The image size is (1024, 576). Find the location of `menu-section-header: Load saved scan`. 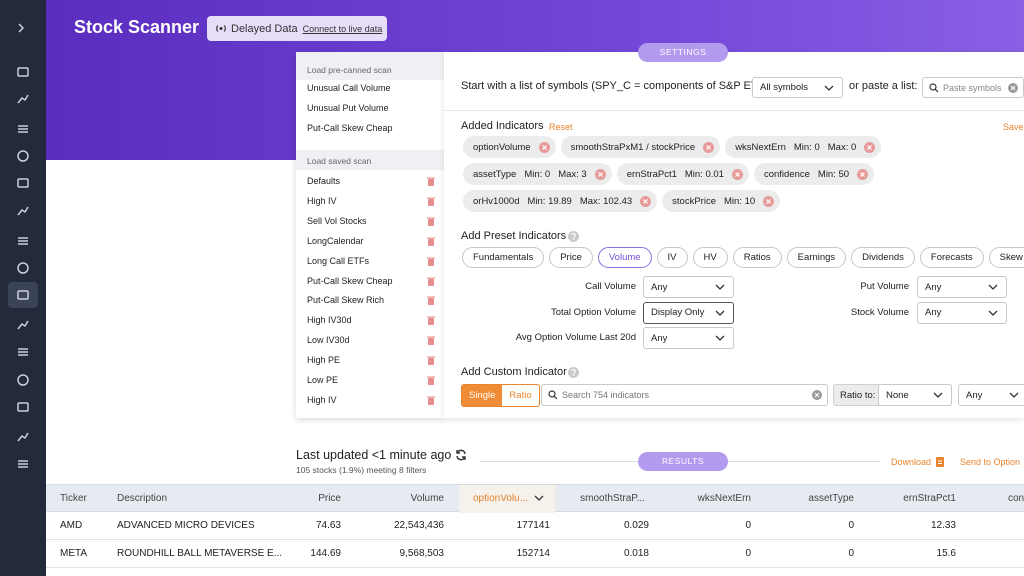

menu-section-header: Load saved scan is located at coordinates (370, 160).